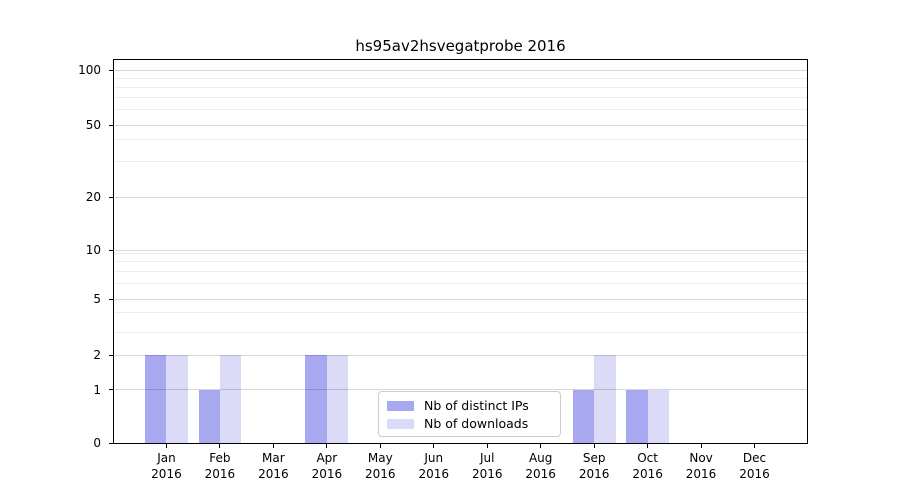 The height and width of the screenshot is (500, 900). I want to click on x-tick-label: Mar 2016, so click(273, 466).